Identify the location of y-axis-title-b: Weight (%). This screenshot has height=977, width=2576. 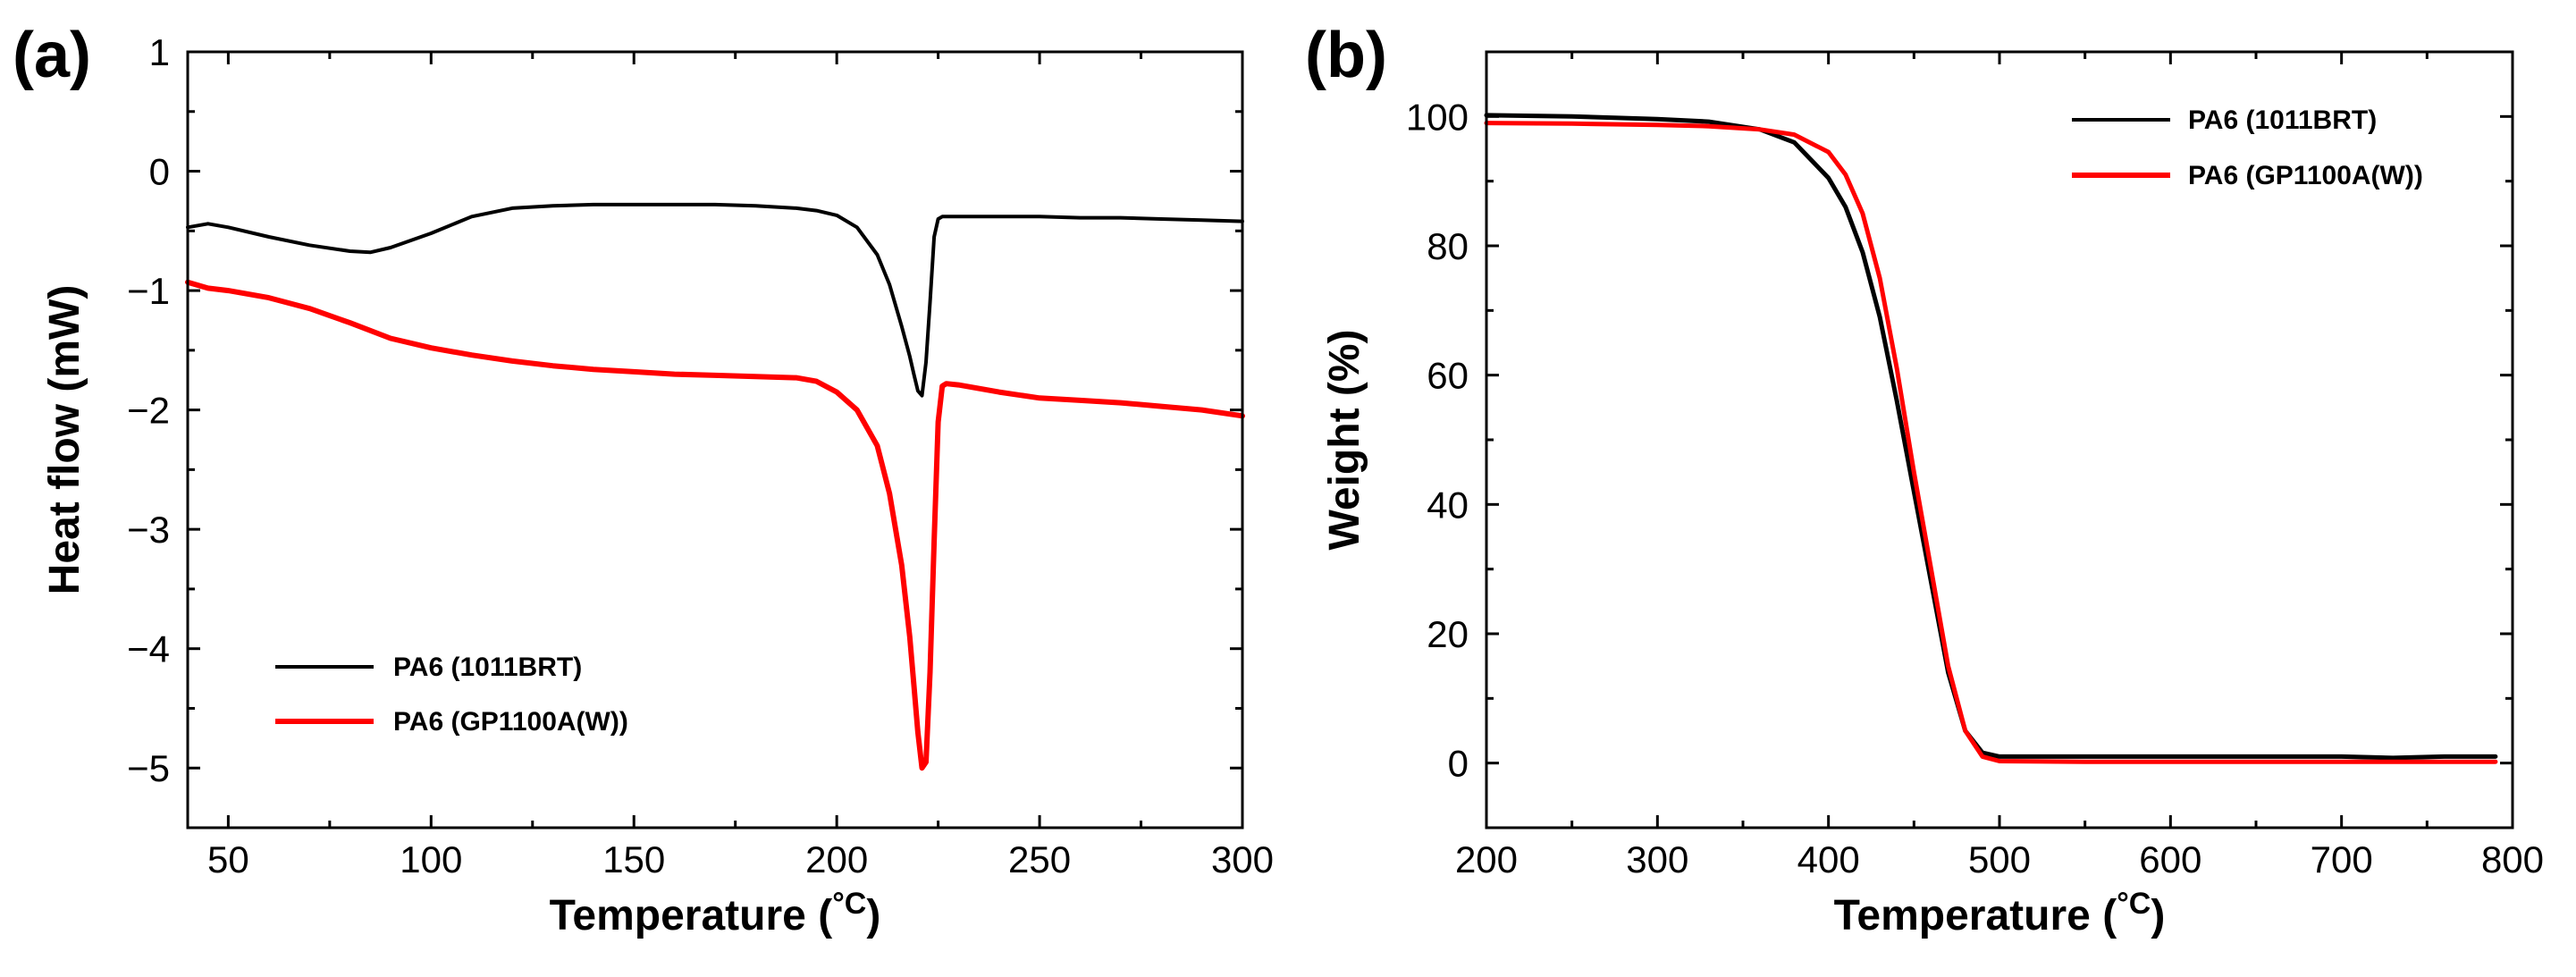
(1345, 440).